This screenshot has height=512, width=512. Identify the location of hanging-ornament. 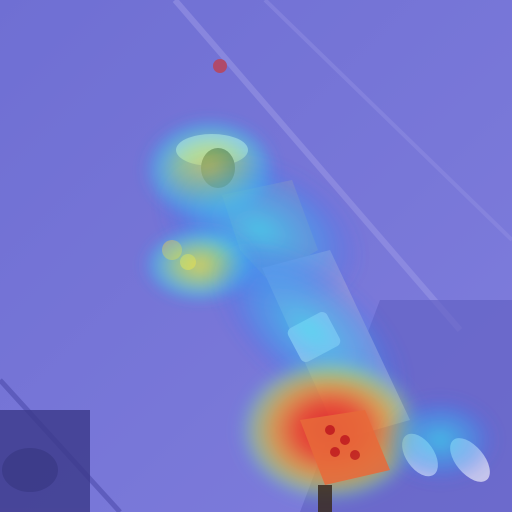
(220, 66).